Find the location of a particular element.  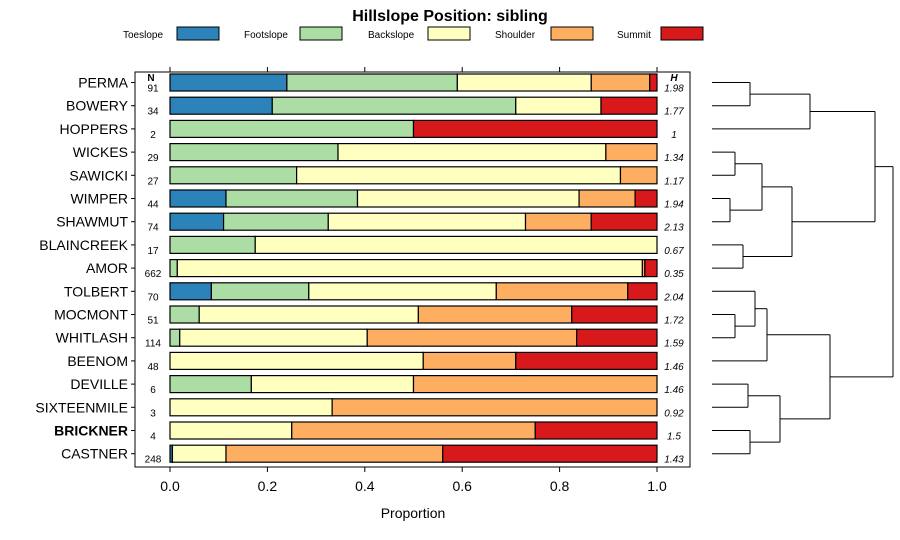

n-label: 44 is located at coordinates (153, 205).